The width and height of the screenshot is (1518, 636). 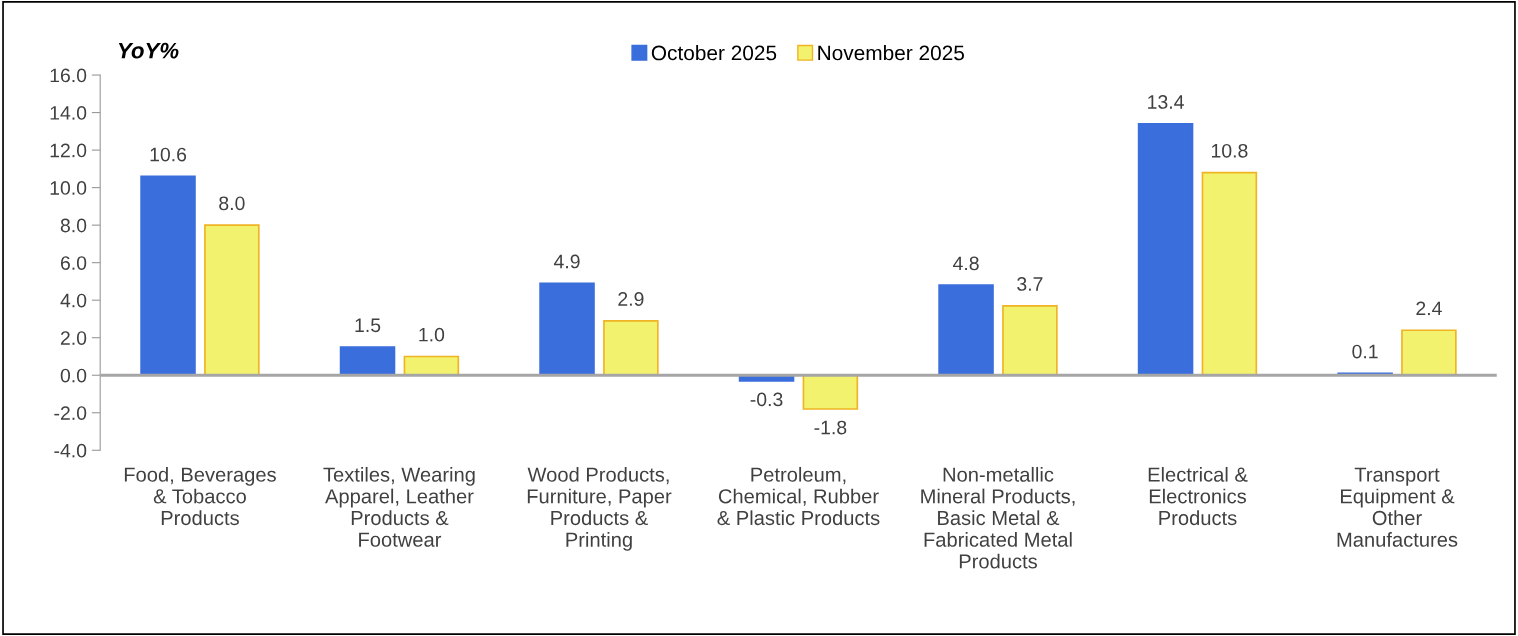 What do you see at coordinates (73, 225) in the screenshot?
I see `y-tick-label: 8.0` at bounding box center [73, 225].